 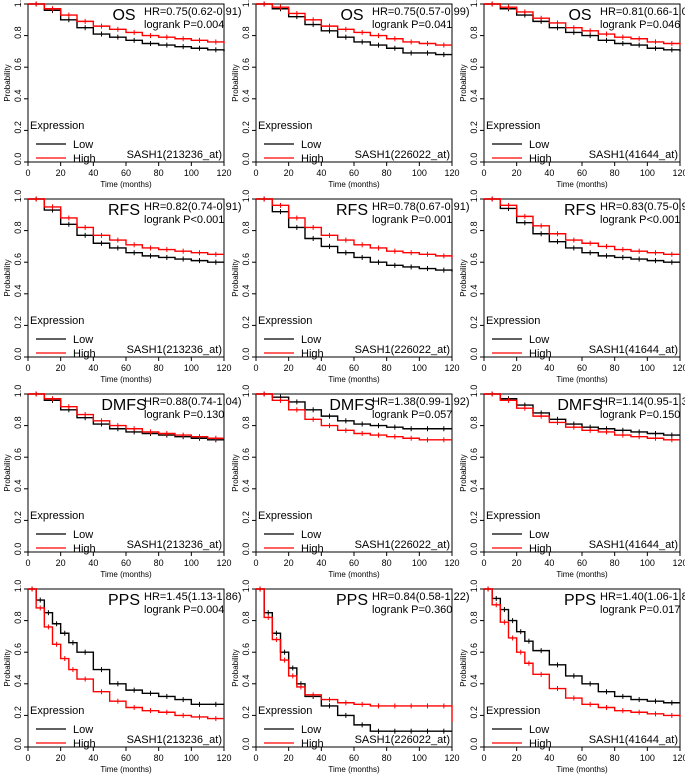 What do you see at coordinates (421, 207) in the screenshot?
I see `hazard-ratio: HR=0.78(0.67-0.91)` at bounding box center [421, 207].